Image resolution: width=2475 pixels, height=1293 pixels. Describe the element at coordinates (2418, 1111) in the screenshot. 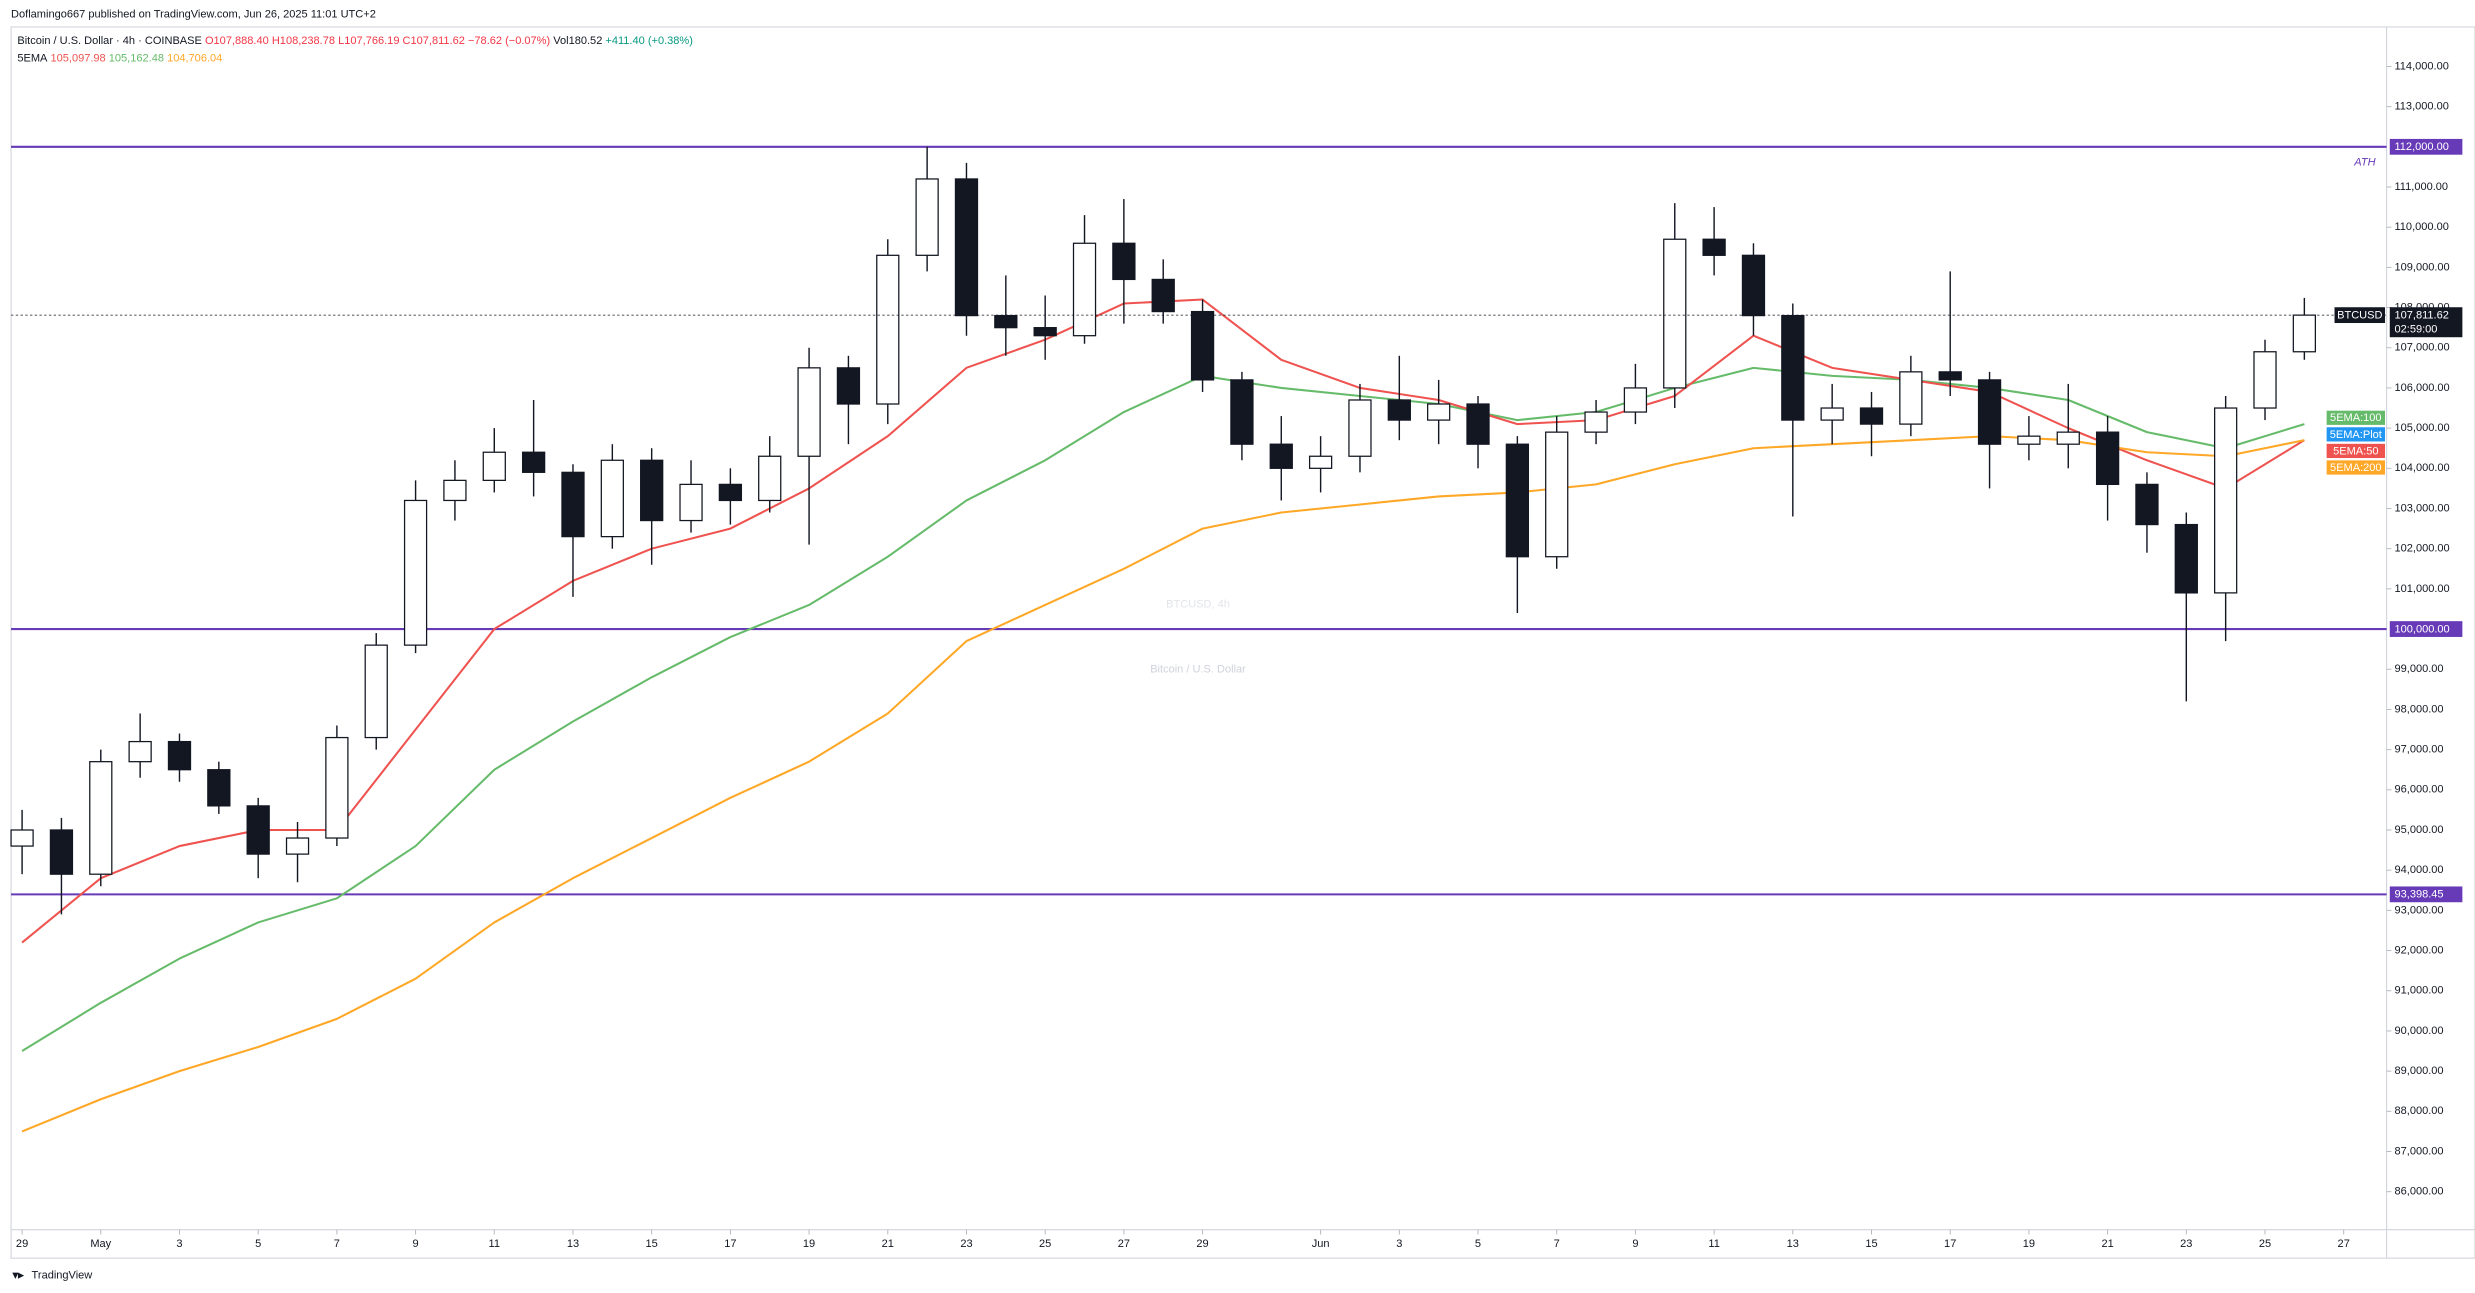

I see `y-tick-label: 88,000.00` at that location.